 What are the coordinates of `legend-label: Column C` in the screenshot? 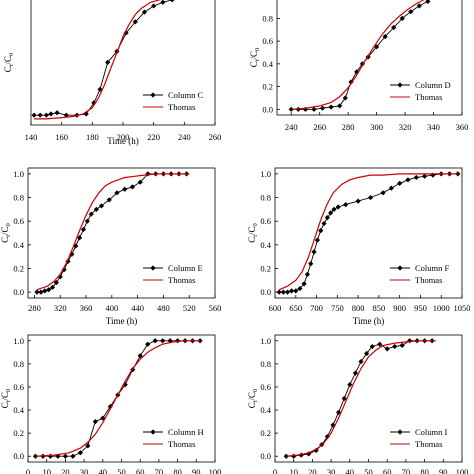 It's located at (186, 95).